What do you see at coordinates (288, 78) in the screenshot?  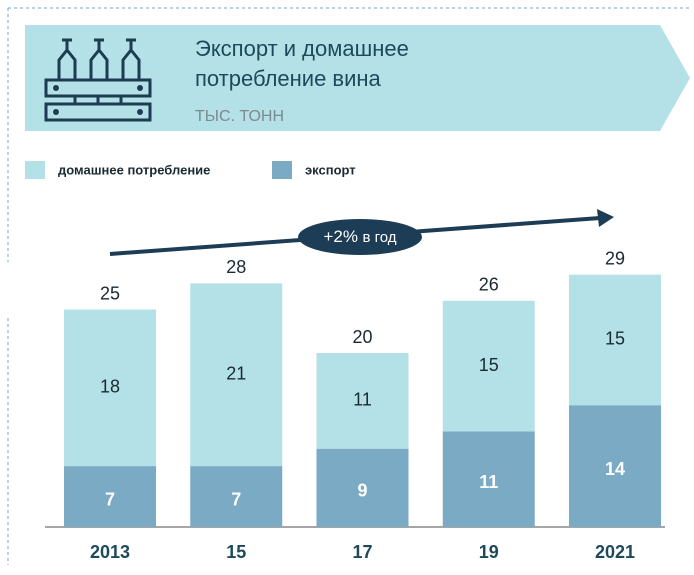 I see `chart-title: потребление вина` at bounding box center [288, 78].